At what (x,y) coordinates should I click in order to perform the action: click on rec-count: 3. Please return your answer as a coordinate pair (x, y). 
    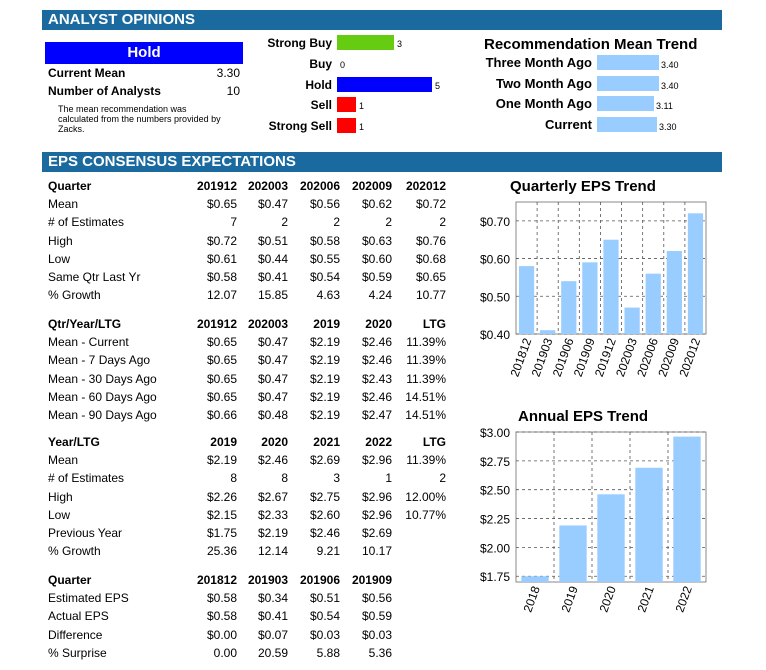
    Looking at the image, I should click on (400, 44).